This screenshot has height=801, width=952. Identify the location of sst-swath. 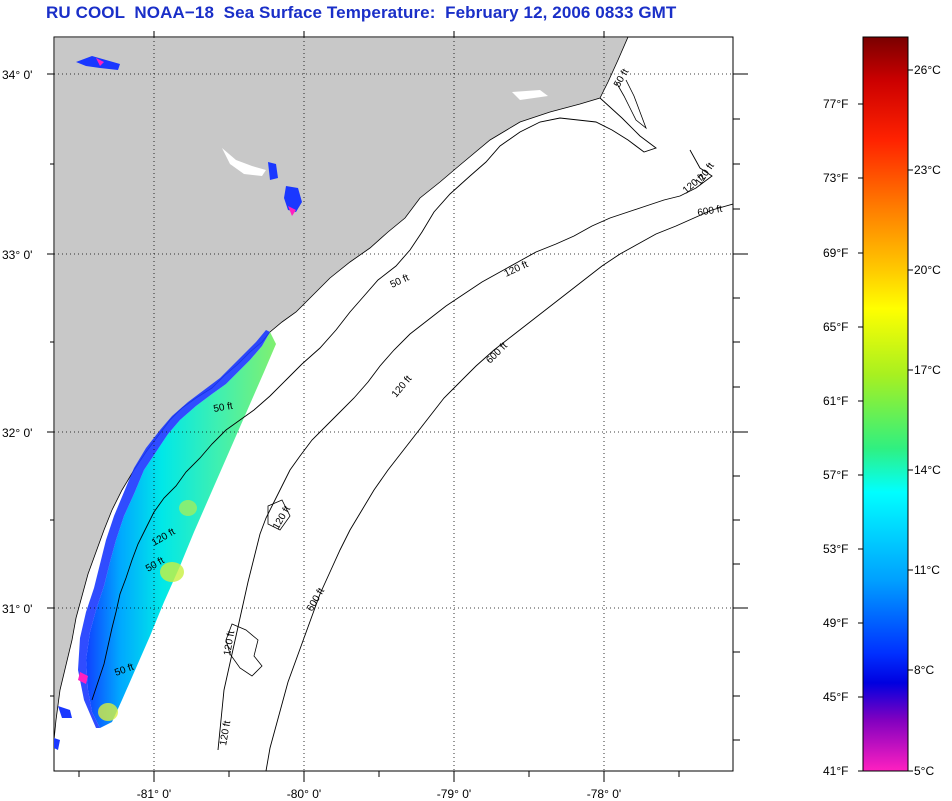
(181, 530).